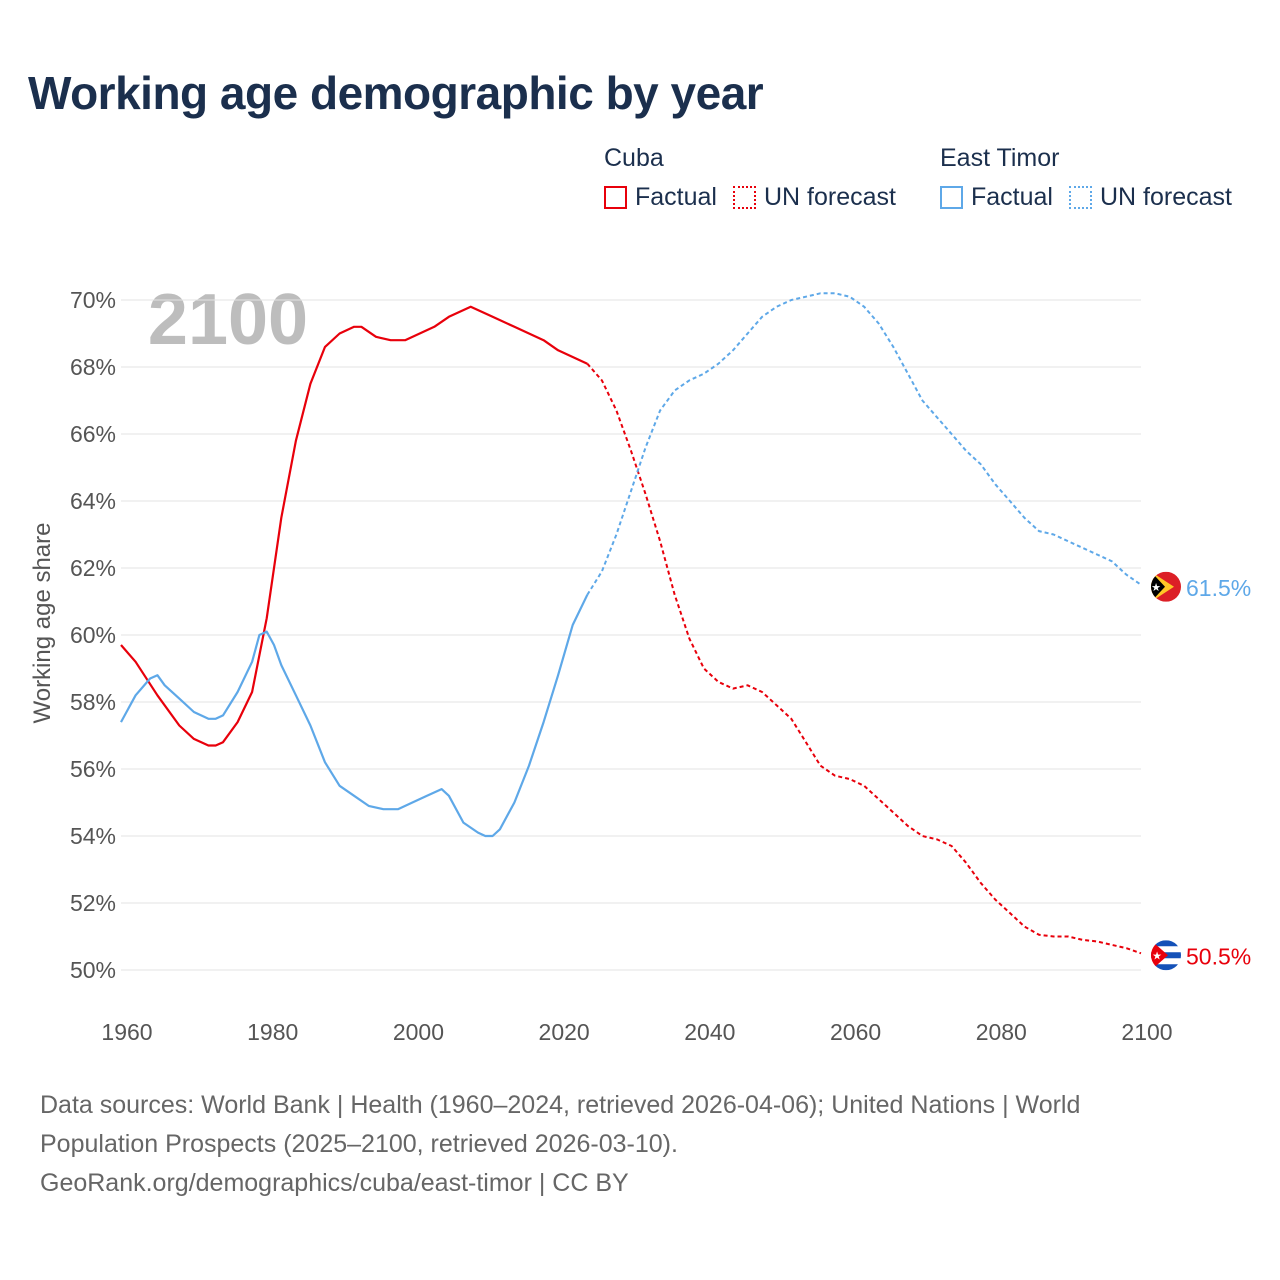 Image resolution: width=1280 pixels, height=1280 pixels. Describe the element at coordinates (93, 568) in the screenshot. I see `y-tick-label: 62%` at that location.